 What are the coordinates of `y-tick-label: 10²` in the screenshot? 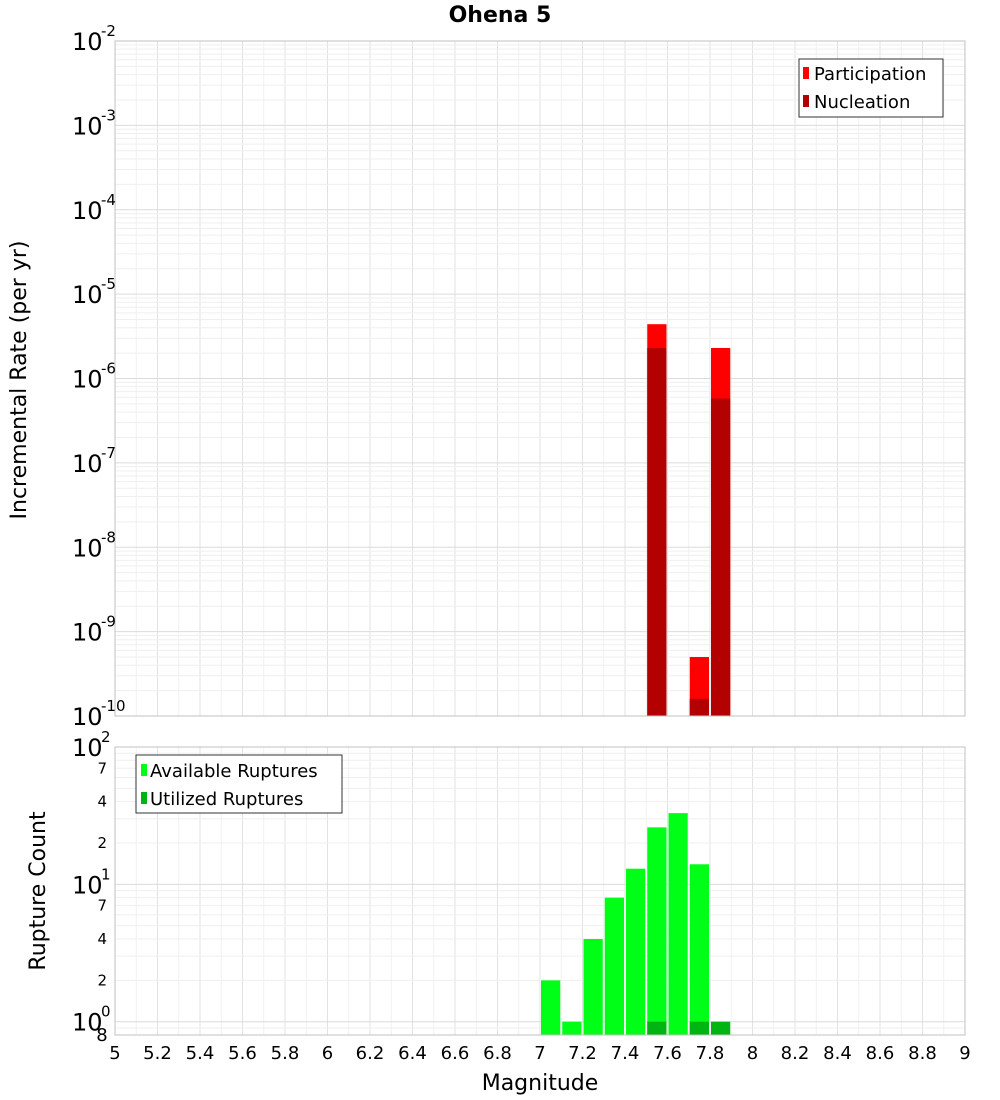 It's located at (91, 745).